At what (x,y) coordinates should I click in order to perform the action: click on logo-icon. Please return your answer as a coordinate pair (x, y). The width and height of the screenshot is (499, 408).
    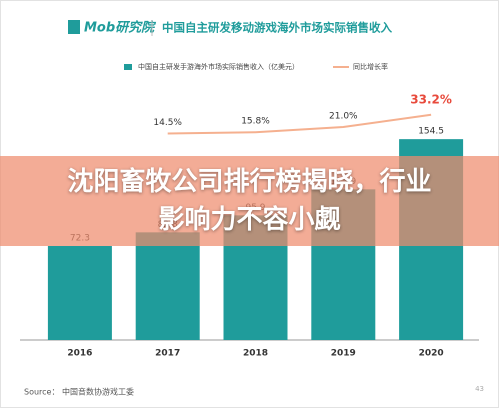
    Looking at the image, I should click on (74, 27).